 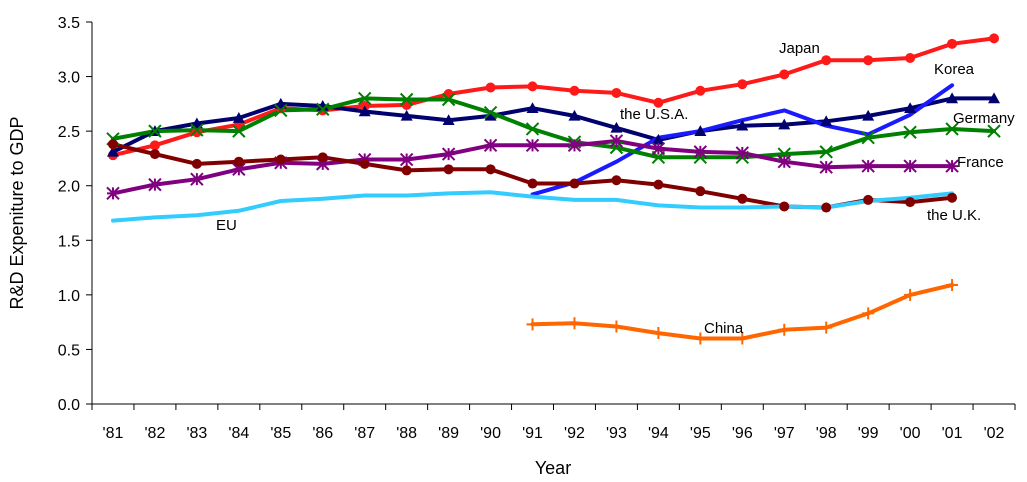 What do you see at coordinates (69, 78) in the screenshot?
I see `y-tick-label: 3.0` at bounding box center [69, 78].